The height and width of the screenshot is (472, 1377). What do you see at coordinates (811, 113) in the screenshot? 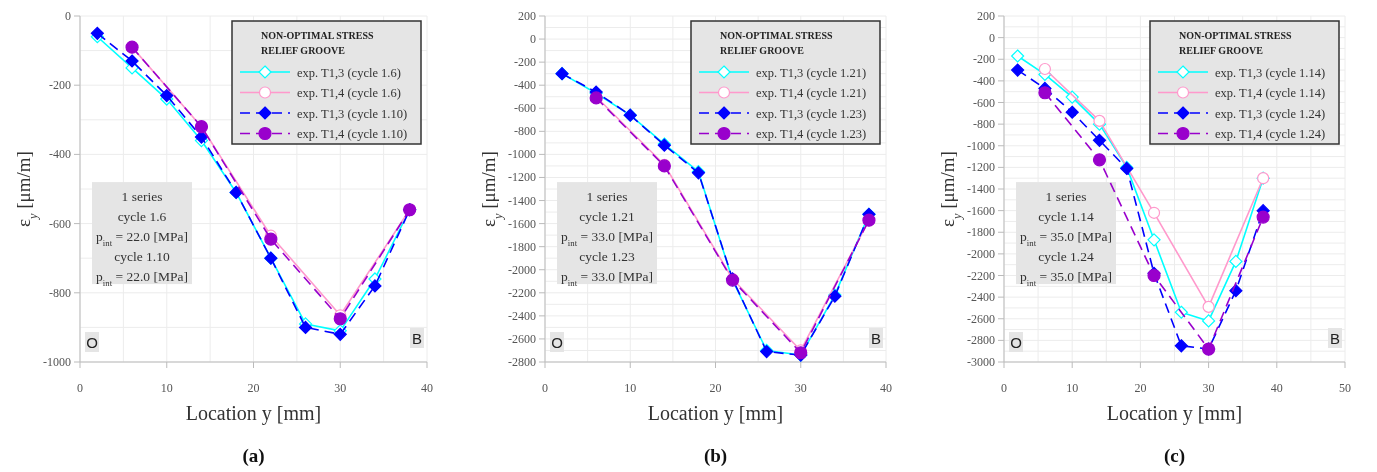
I see `legend-label: exp. T1,3 (cycle 1.23)` at bounding box center [811, 113].